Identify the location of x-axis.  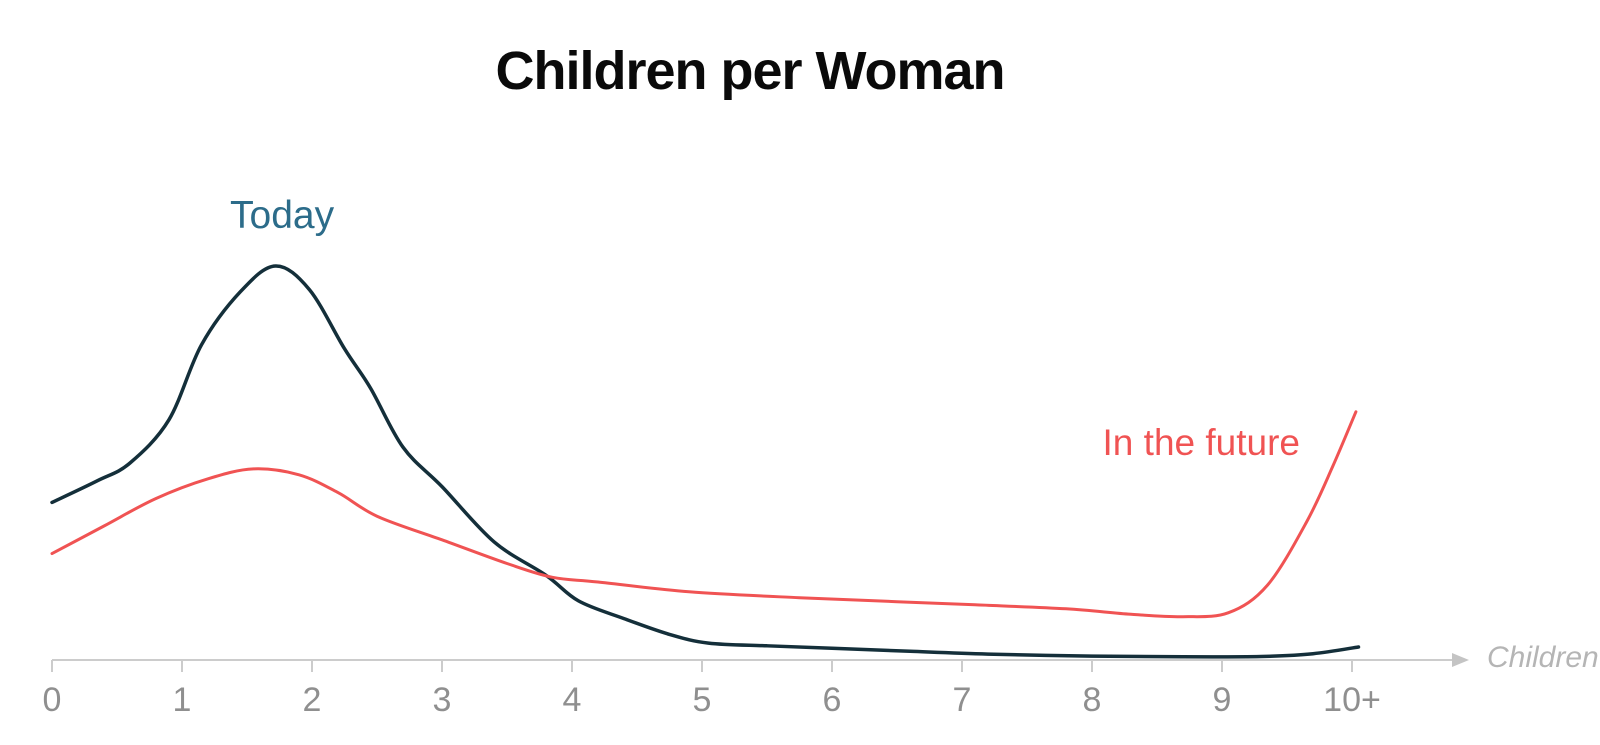
(760, 662).